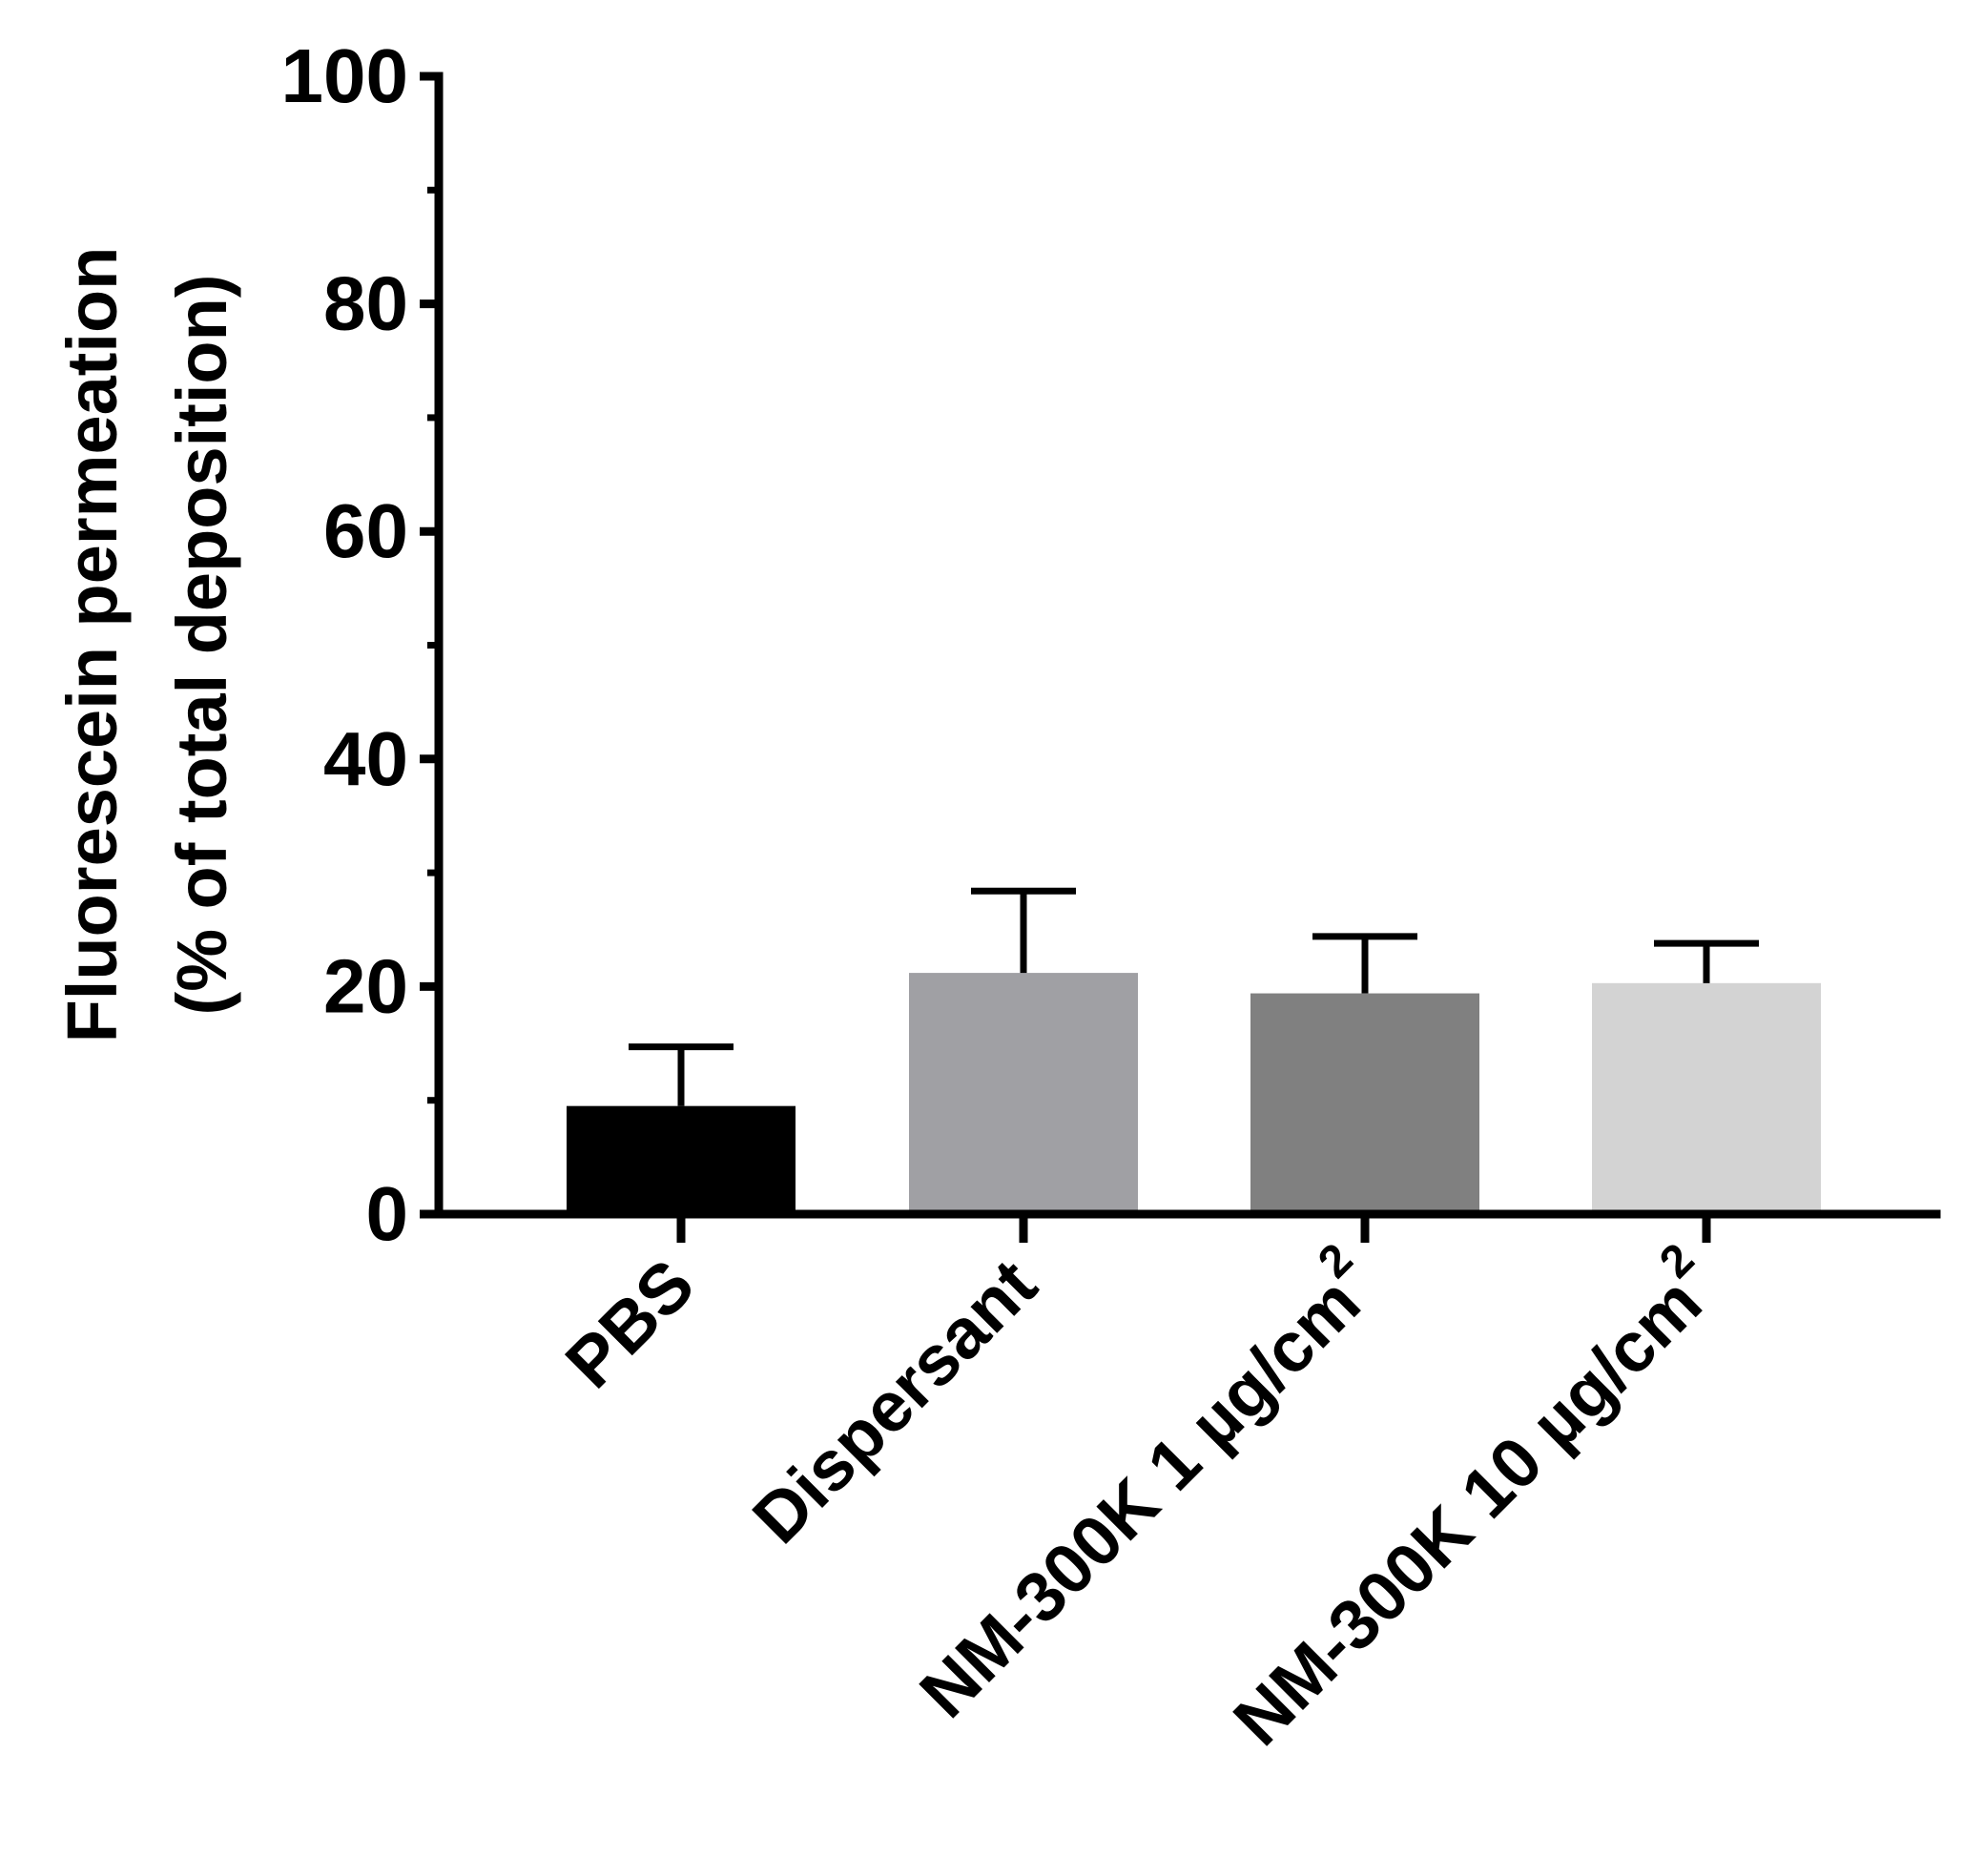  What do you see at coordinates (92, 645) in the screenshot?
I see `y-axis-title-line-1: Fluorescein permeation` at bounding box center [92, 645].